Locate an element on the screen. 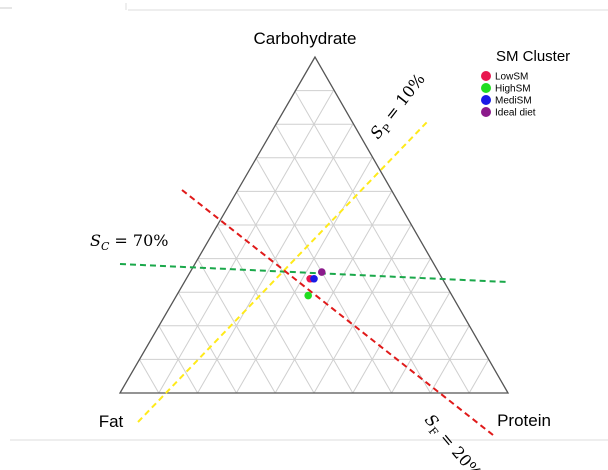  annotation-text: = 10% is located at coordinates (405, 97).